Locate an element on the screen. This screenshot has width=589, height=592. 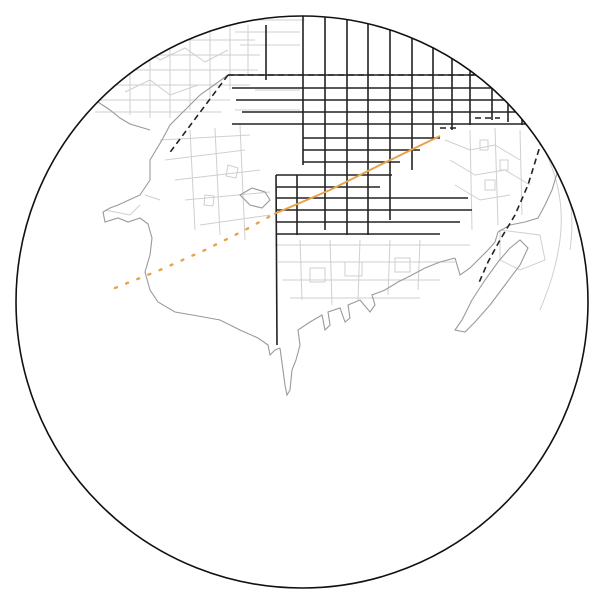
highlighted-route-layer is located at coordinates (277, 212).